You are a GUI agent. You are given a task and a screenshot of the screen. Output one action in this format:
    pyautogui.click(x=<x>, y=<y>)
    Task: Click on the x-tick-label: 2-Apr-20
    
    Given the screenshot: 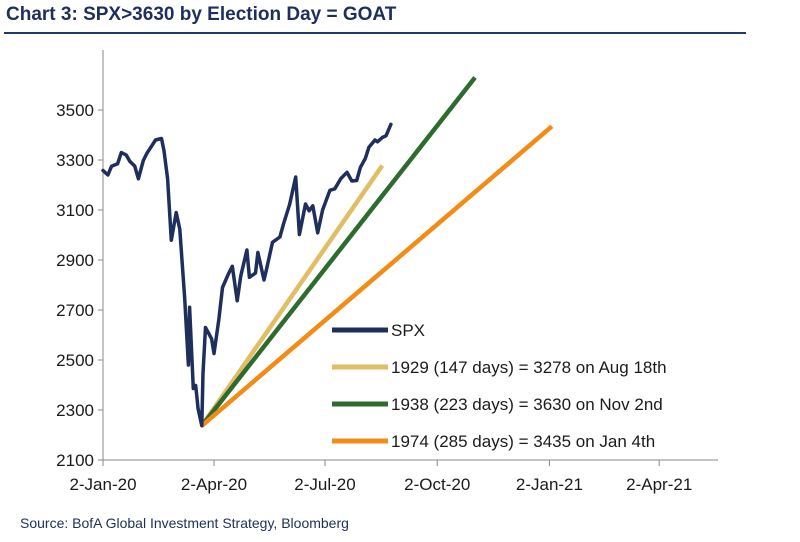 What is the action you would take?
    pyautogui.click(x=214, y=484)
    